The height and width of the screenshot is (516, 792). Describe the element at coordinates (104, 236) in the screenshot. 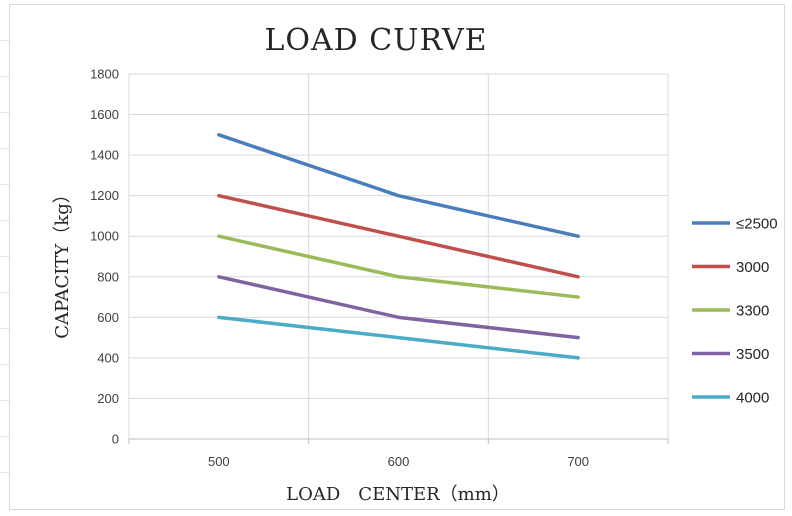

I see `y-tick-label: 1000` at that location.